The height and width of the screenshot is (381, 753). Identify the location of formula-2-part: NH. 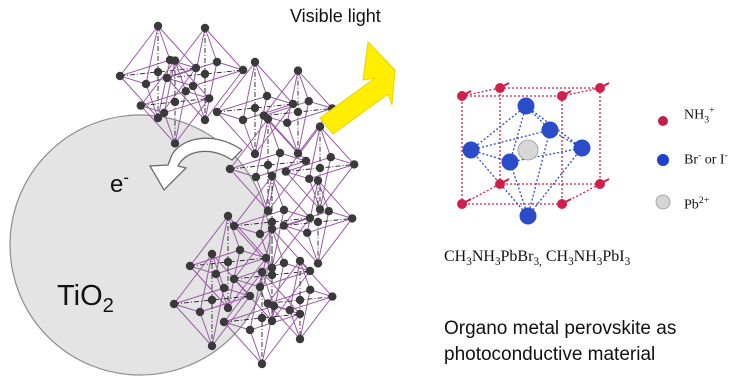
(585, 256).